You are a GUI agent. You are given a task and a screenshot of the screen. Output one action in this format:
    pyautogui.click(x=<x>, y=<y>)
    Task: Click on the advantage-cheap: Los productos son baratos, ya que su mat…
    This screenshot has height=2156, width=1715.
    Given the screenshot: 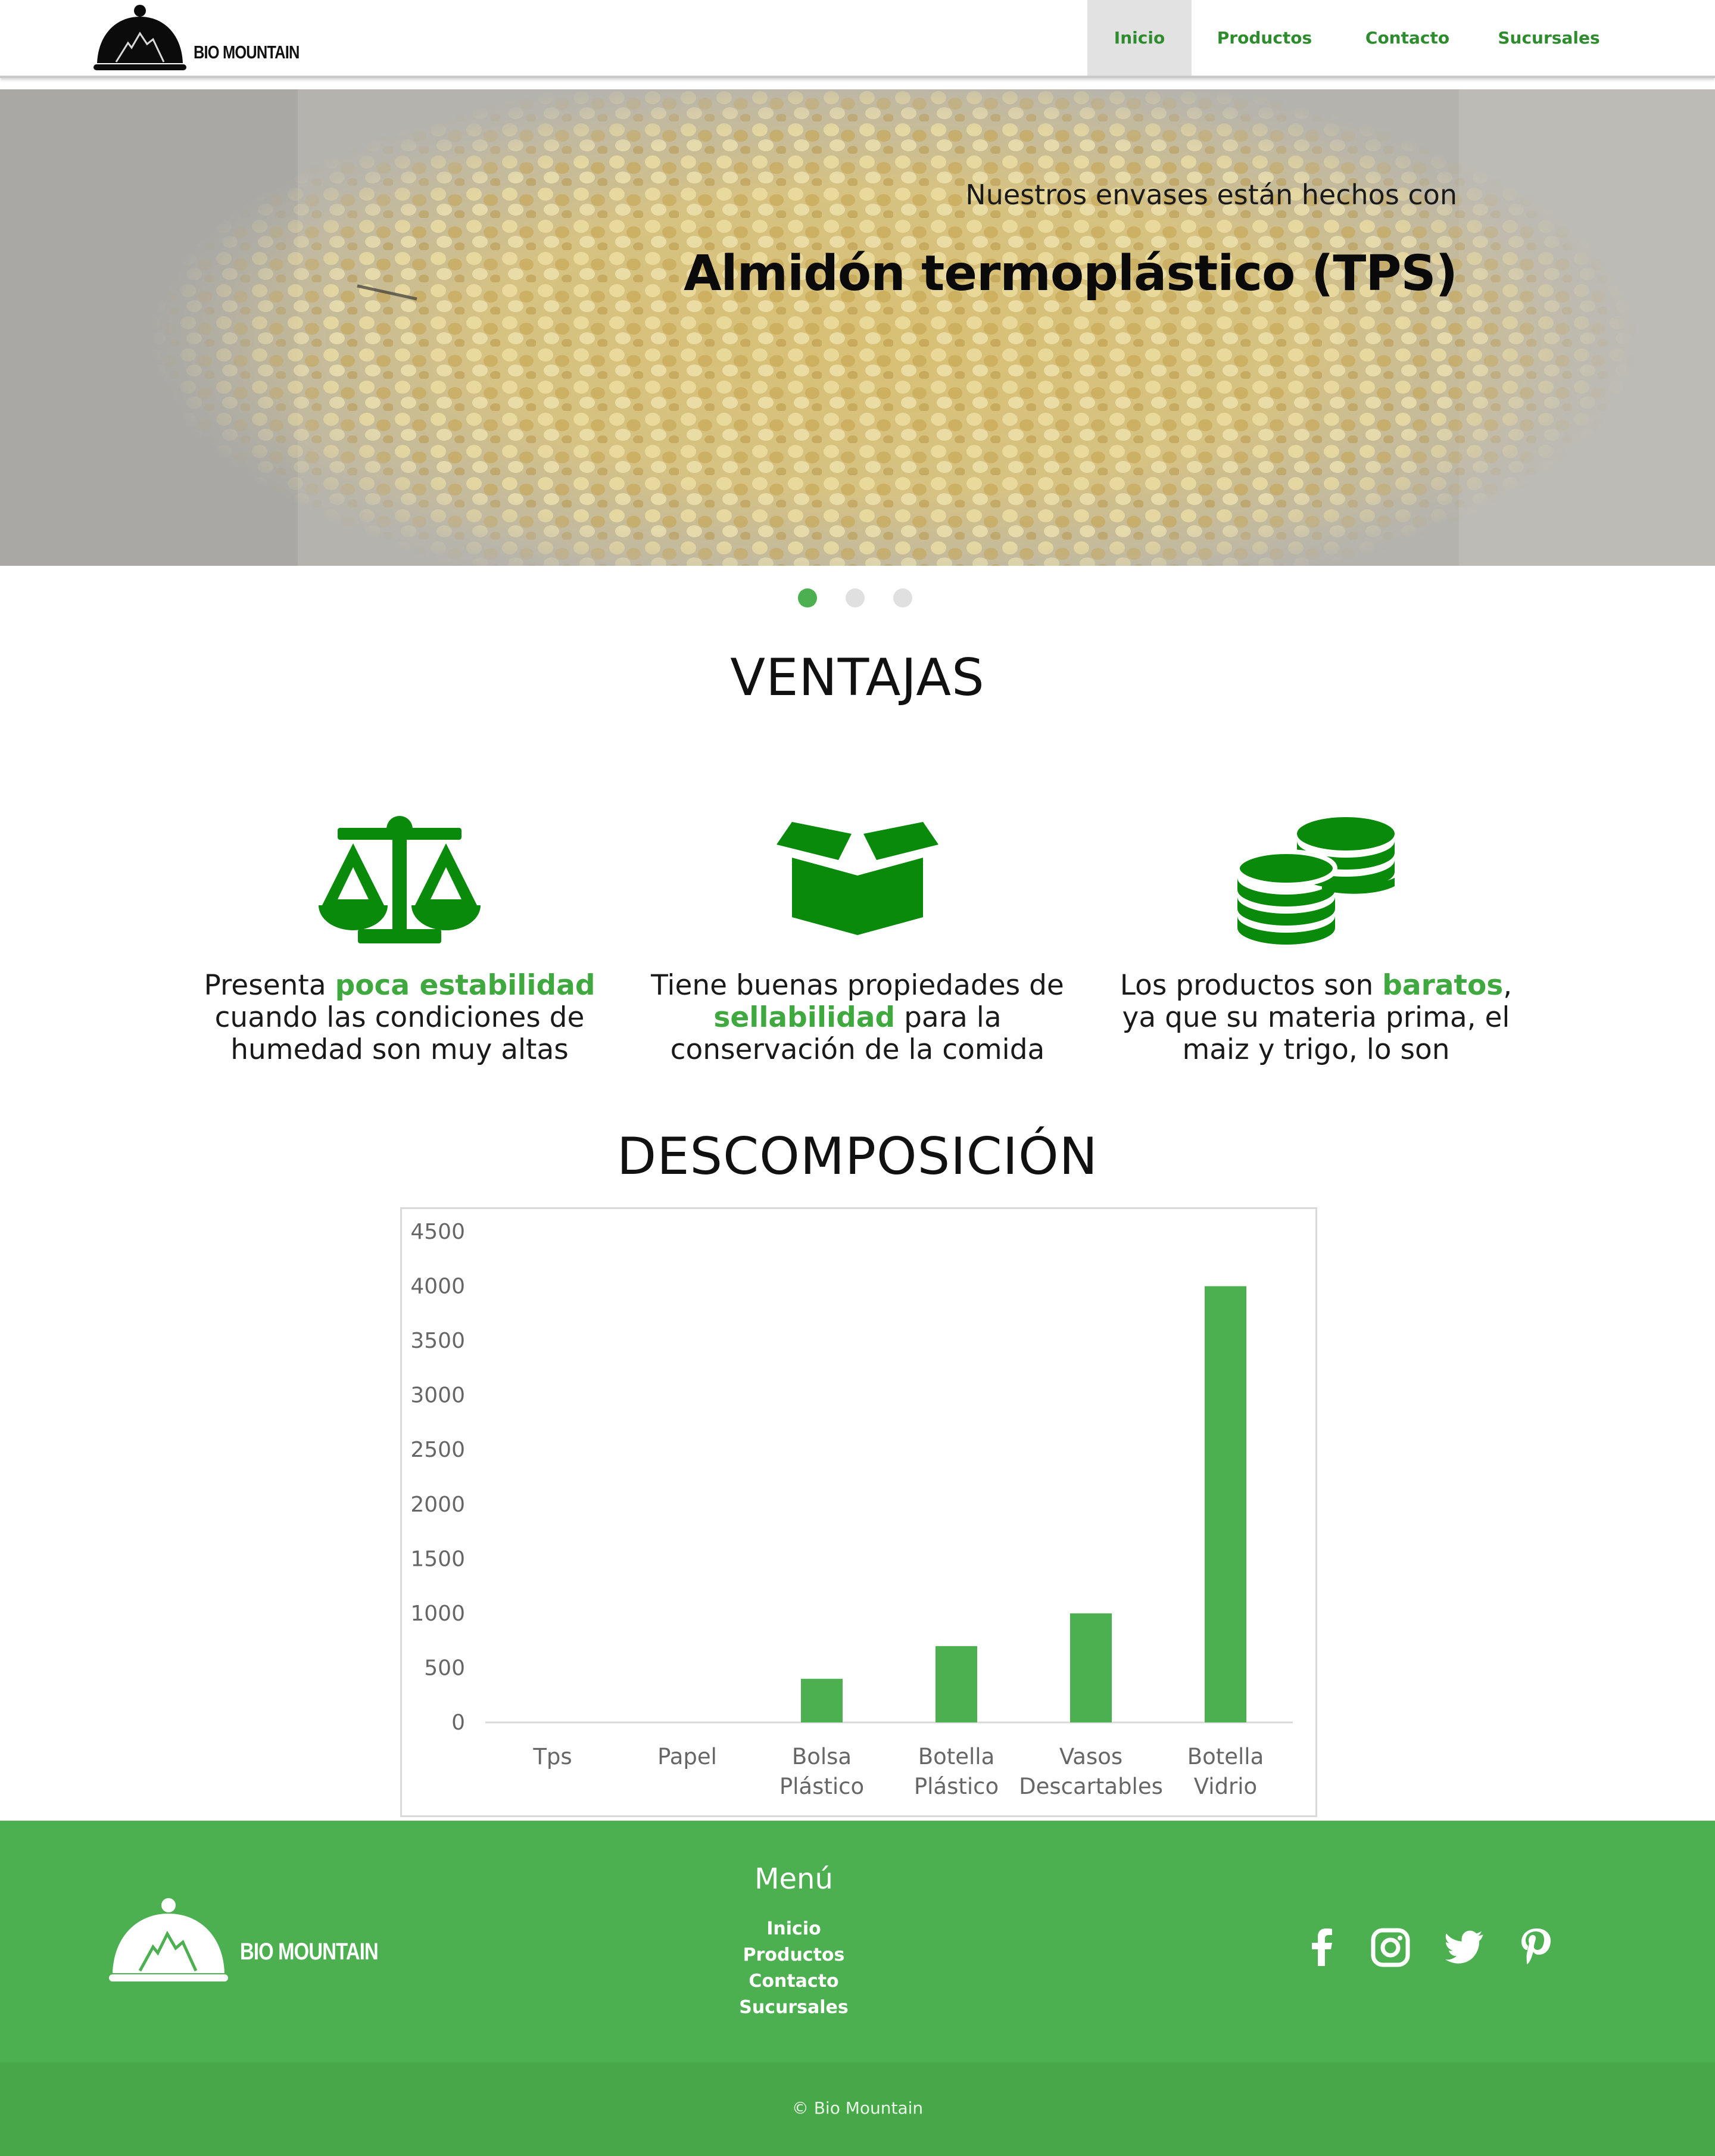 What is the action you would take?
    pyautogui.click(x=1316, y=941)
    